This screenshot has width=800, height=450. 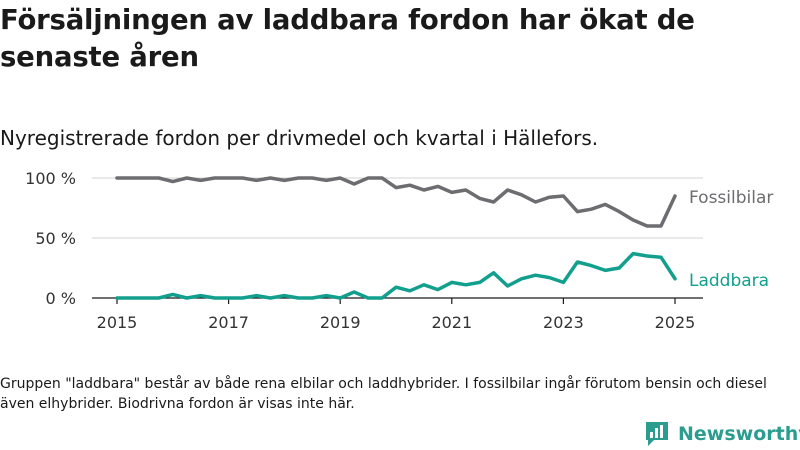 I want to click on x-tick-label: 2017, so click(x=228, y=322).